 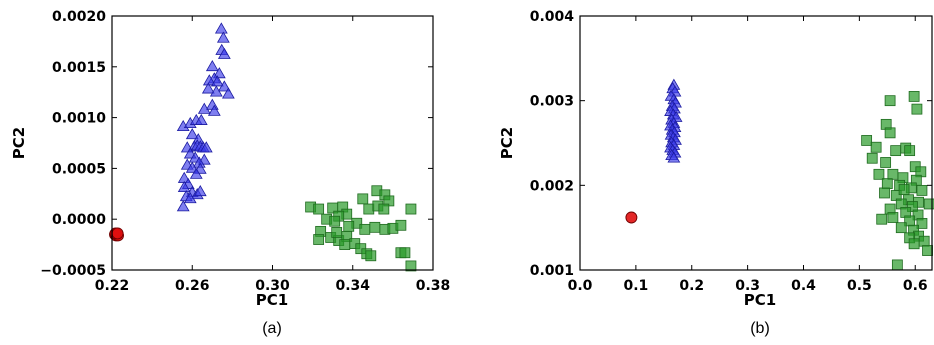 I want to click on panel-b-x-tick-label: 0.6, so click(x=915, y=286).